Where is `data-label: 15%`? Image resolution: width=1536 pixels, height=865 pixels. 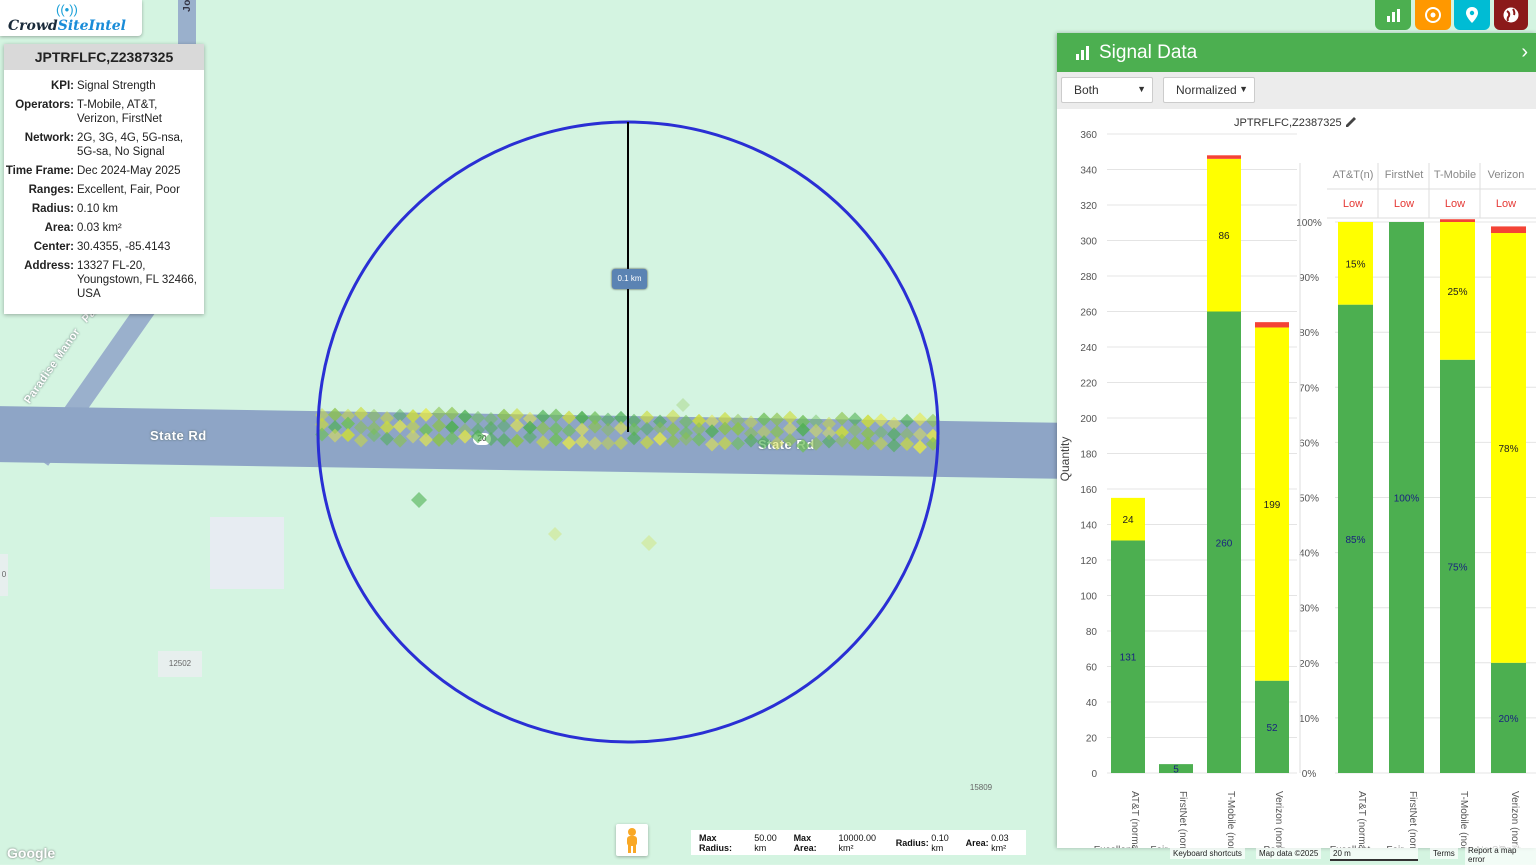
data-label: 15% is located at coordinates (1355, 264).